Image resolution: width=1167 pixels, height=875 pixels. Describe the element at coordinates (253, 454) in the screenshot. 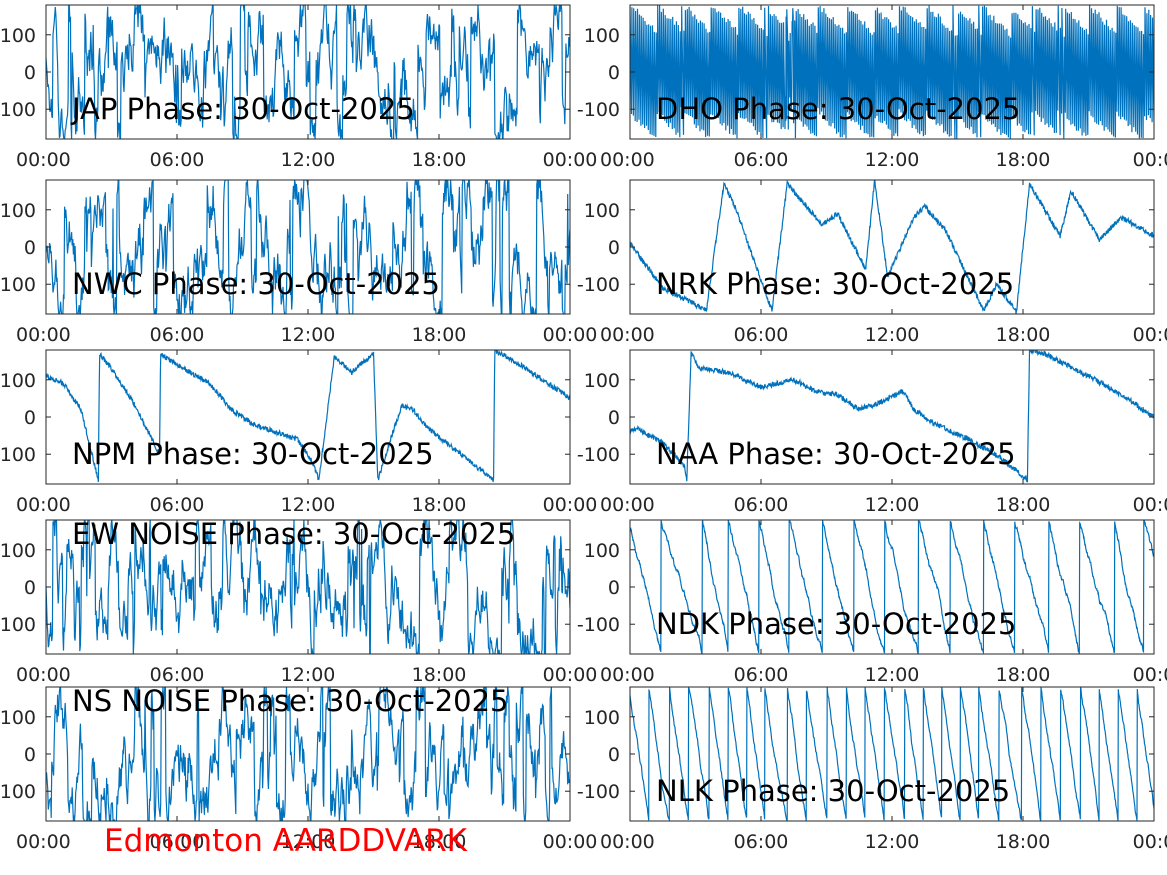

I see `panel-title: NPM Phase: 30-Oct-2025` at that location.